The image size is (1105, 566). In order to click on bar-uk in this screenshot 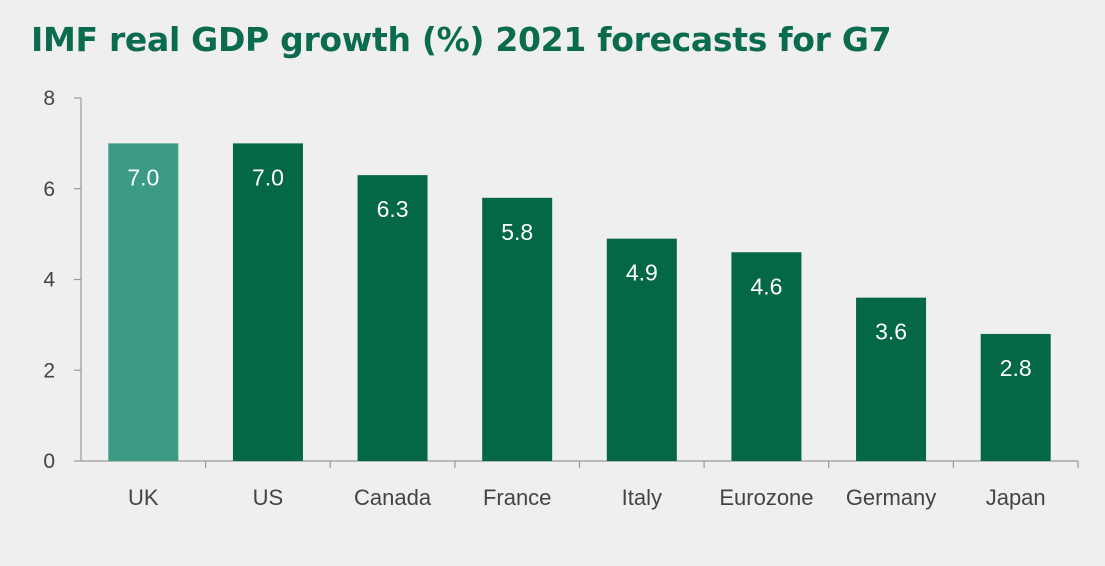, I will do `click(143, 302)`.